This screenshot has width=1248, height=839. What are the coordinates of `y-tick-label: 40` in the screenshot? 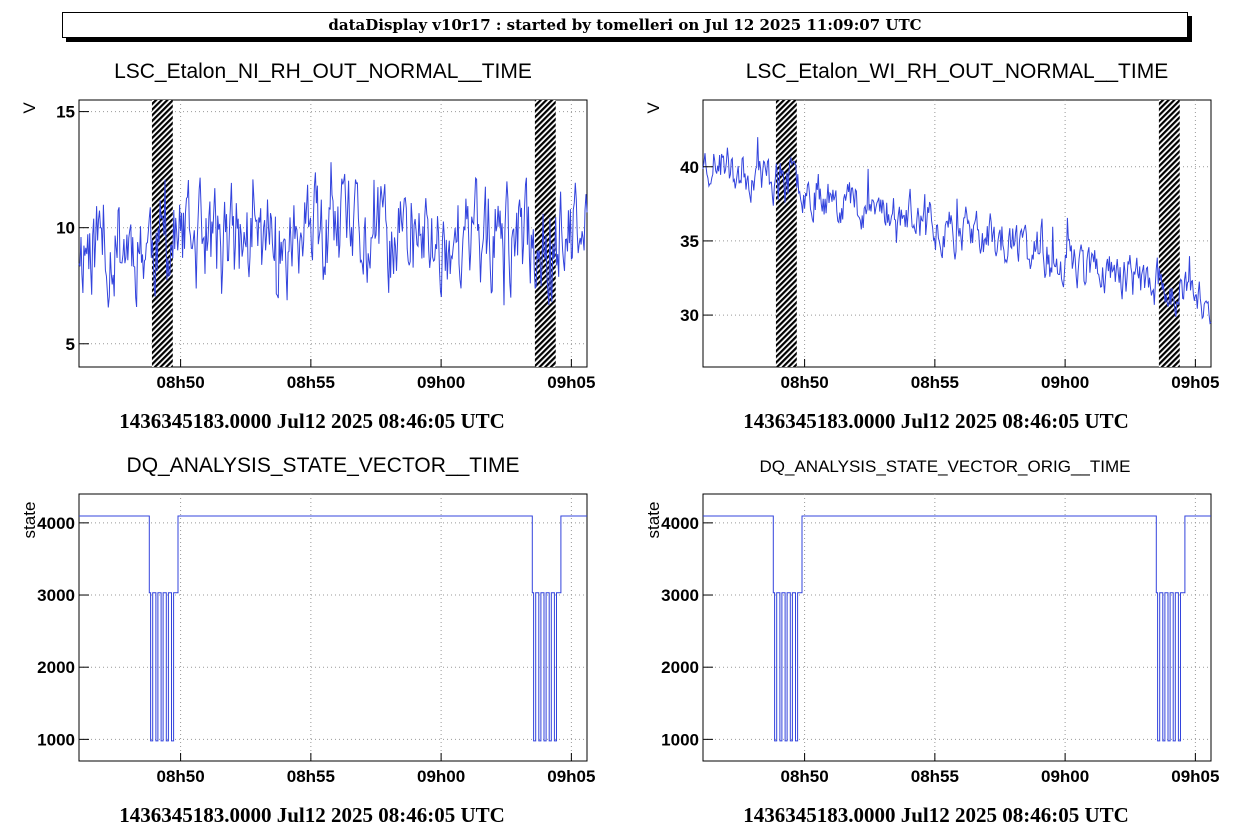 It's located at (689, 167).